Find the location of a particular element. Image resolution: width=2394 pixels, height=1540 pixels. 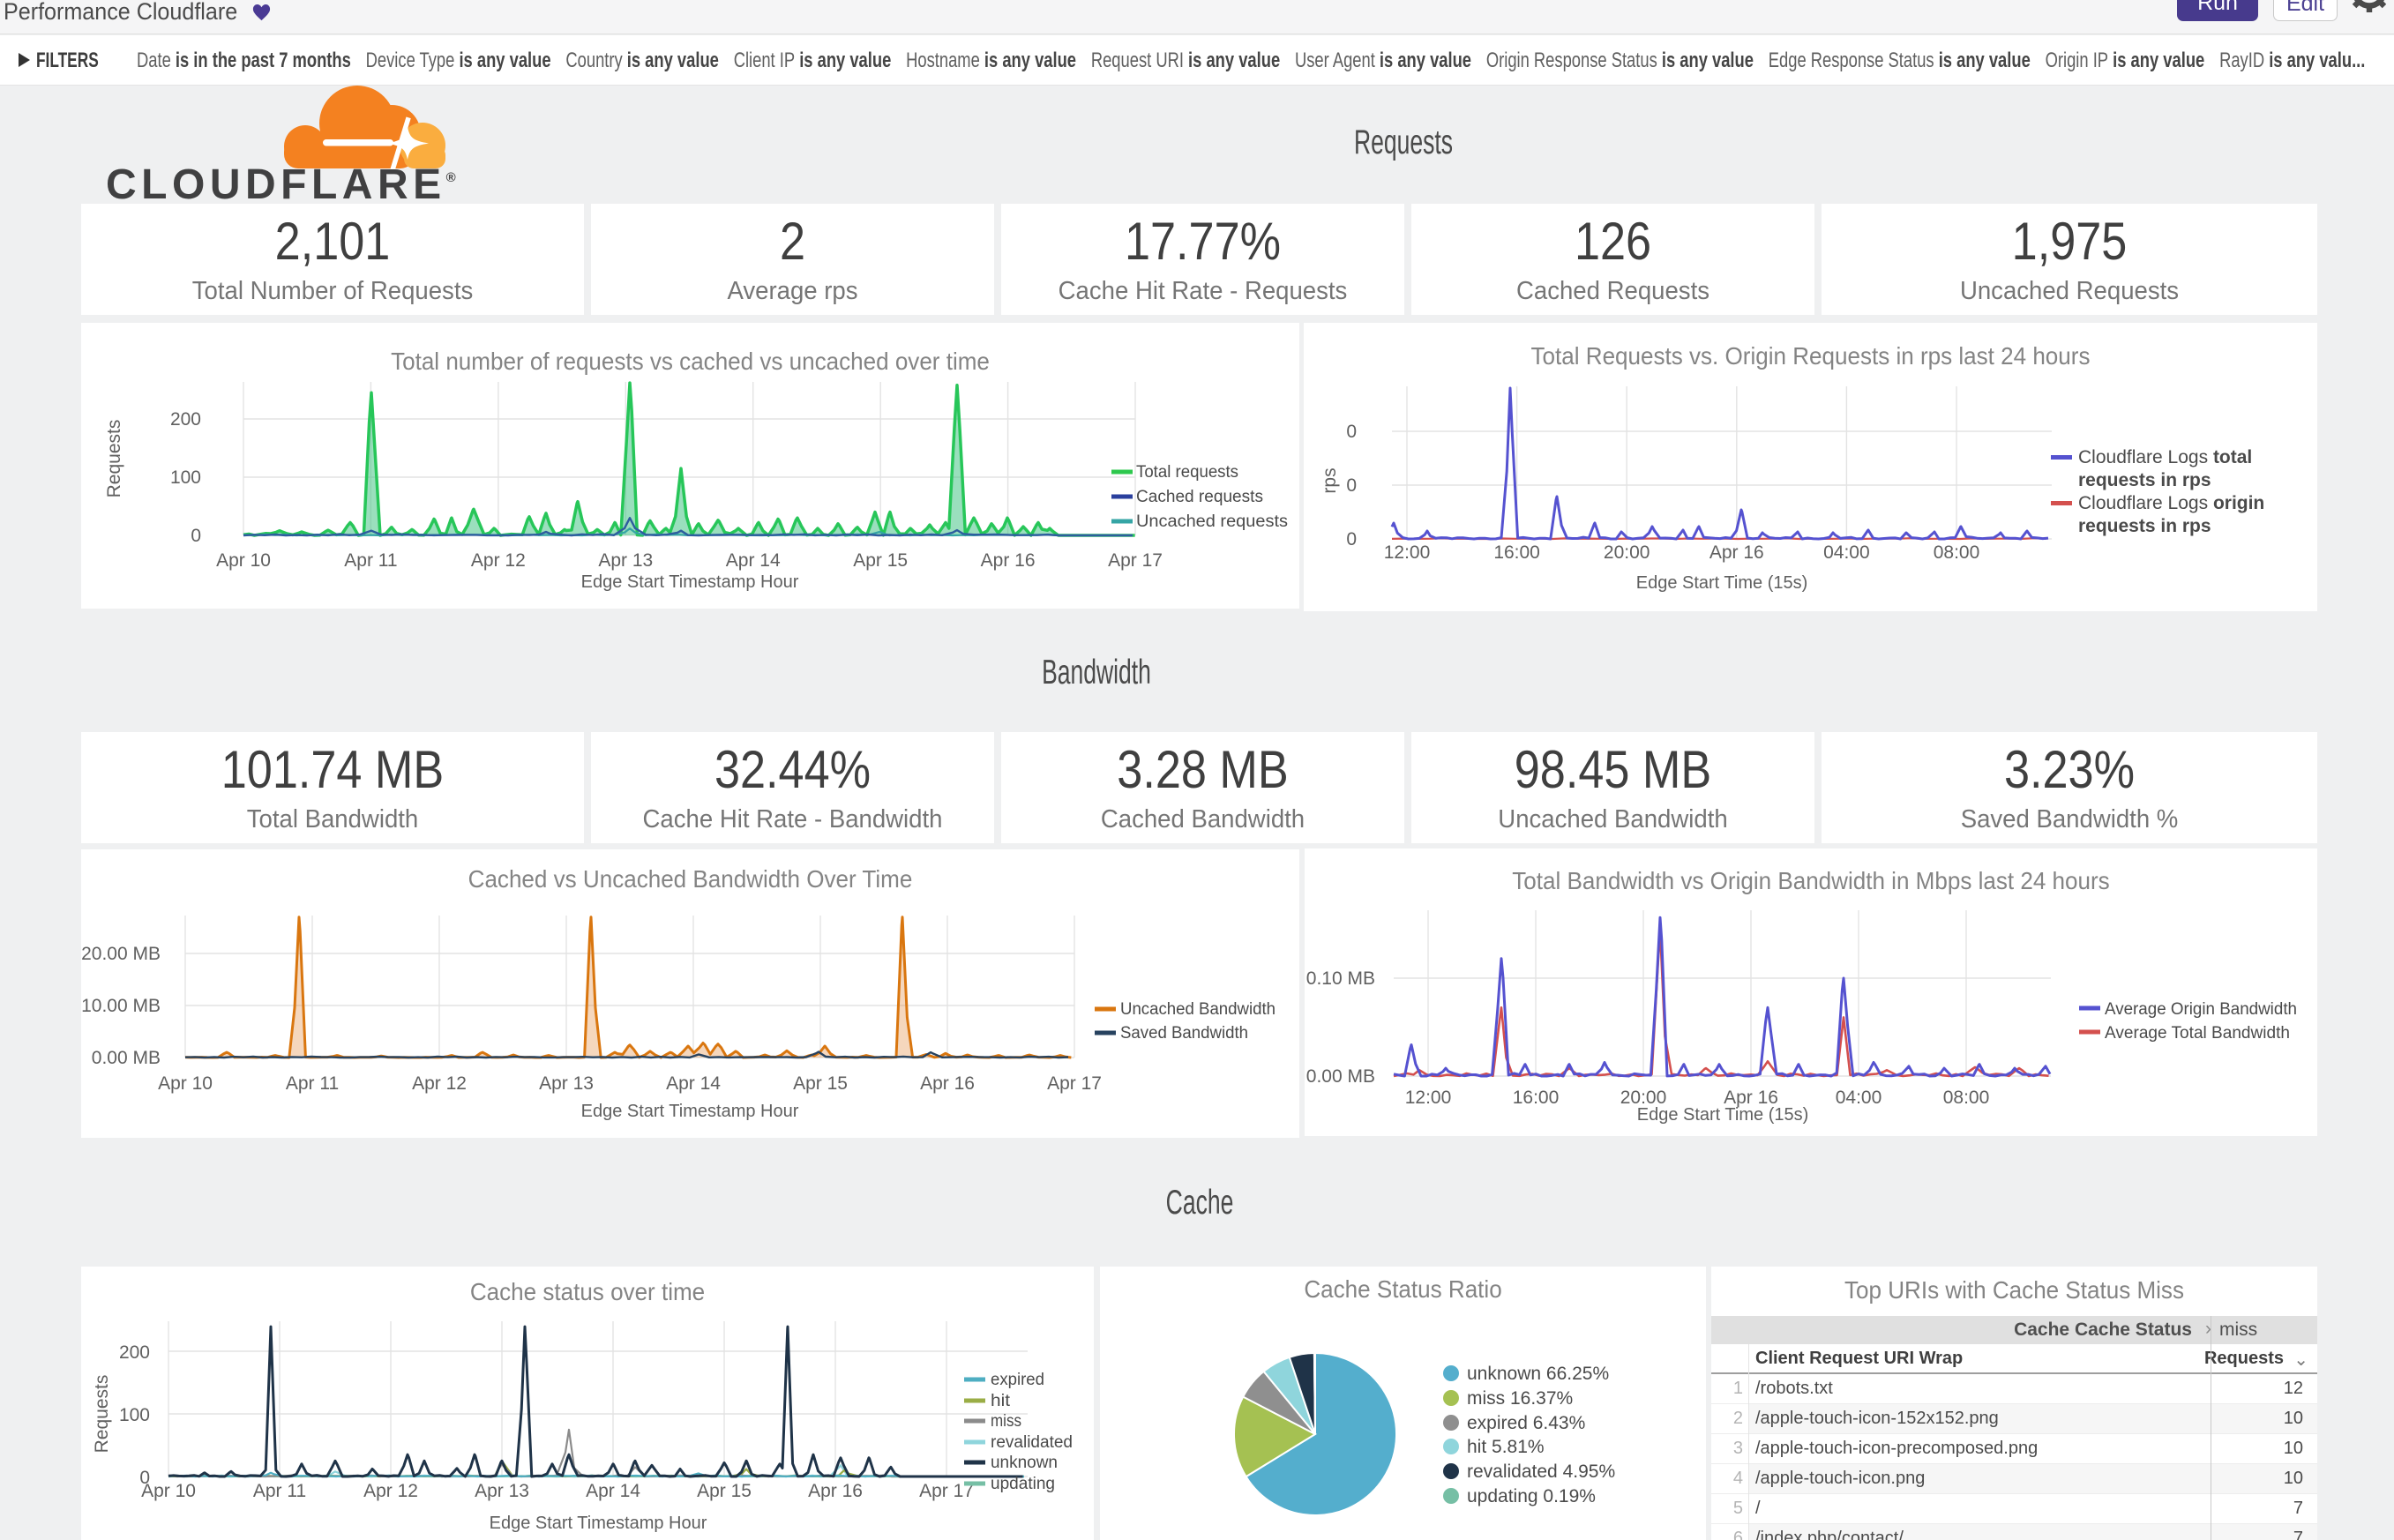

svg-text: unknown is located at coordinates (1024, 1463).